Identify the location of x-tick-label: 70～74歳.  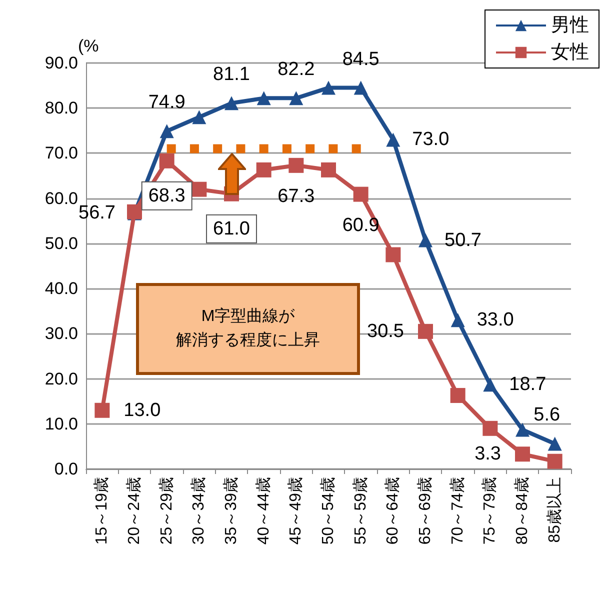
(457, 511).